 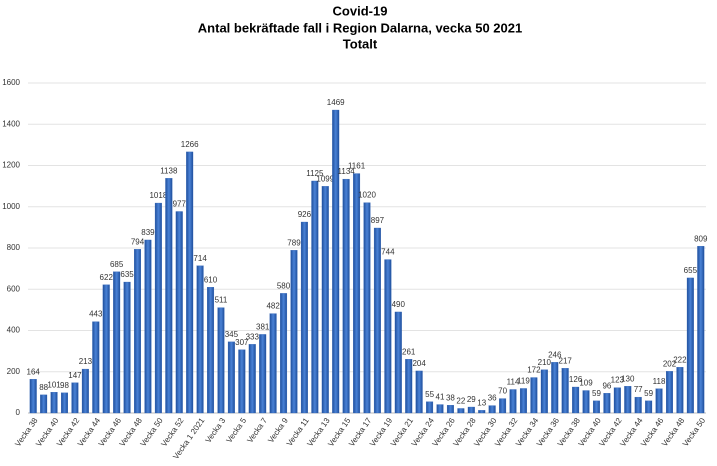 What do you see at coordinates (200, 258) in the screenshot?
I see `data-label: 714` at bounding box center [200, 258].